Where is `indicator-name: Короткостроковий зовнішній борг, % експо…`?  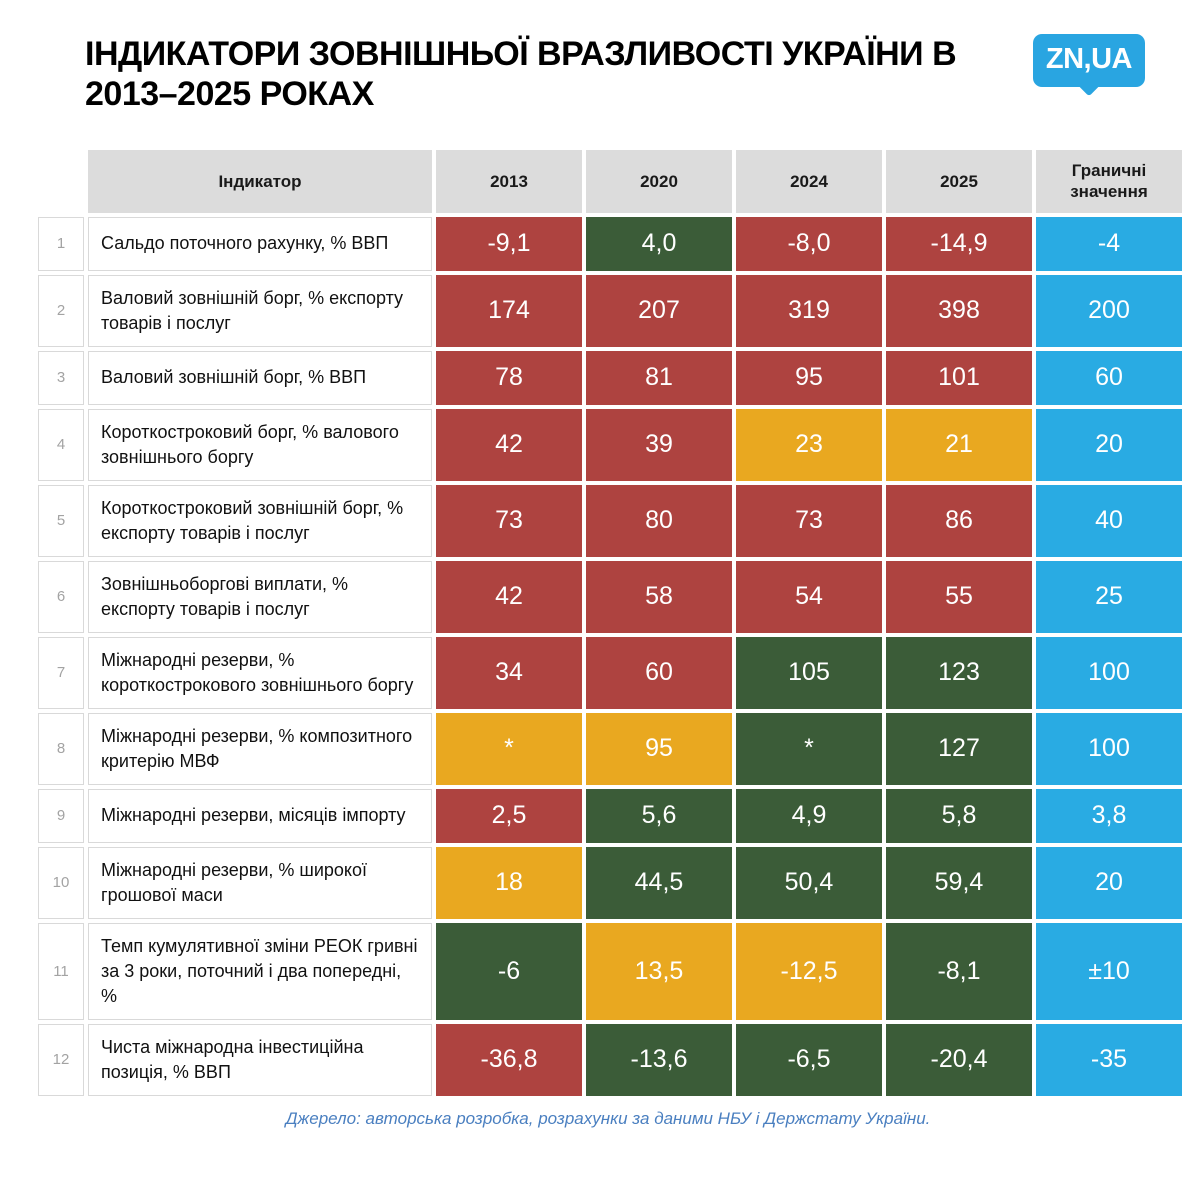 indicator-name: Короткостроковий зовнішній борг, % експо… is located at coordinates (260, 520).